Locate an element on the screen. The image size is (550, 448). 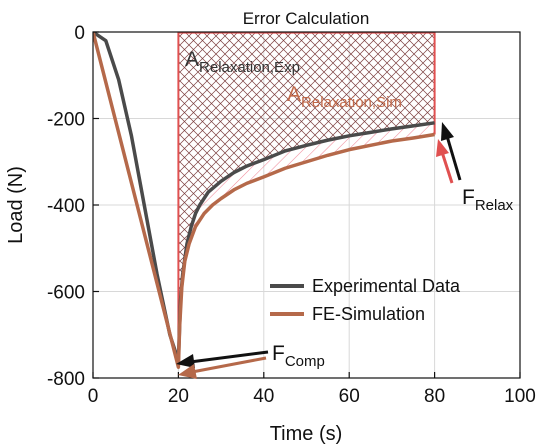
x-tick-label: 20 is located at coordinates (178, 396).